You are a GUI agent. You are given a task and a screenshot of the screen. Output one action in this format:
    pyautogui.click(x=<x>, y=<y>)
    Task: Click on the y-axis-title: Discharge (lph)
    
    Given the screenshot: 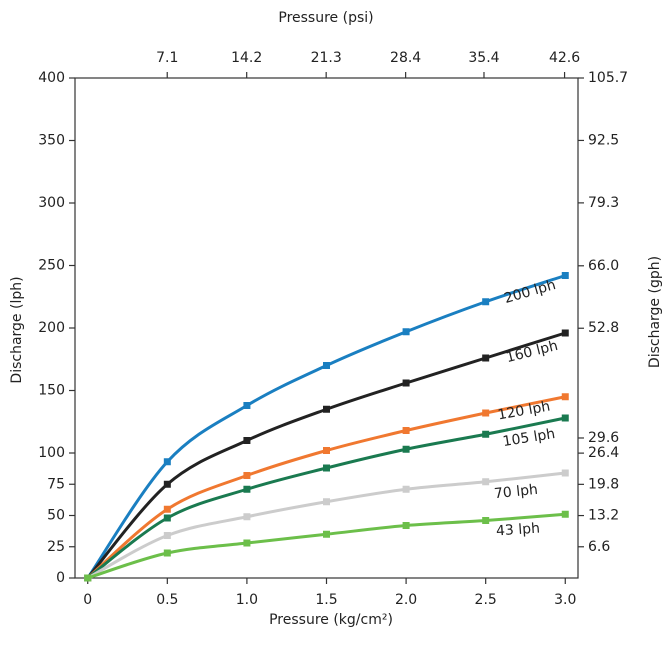 What is the action you would take?
    pyautogui.click(x=17, y=329)
    